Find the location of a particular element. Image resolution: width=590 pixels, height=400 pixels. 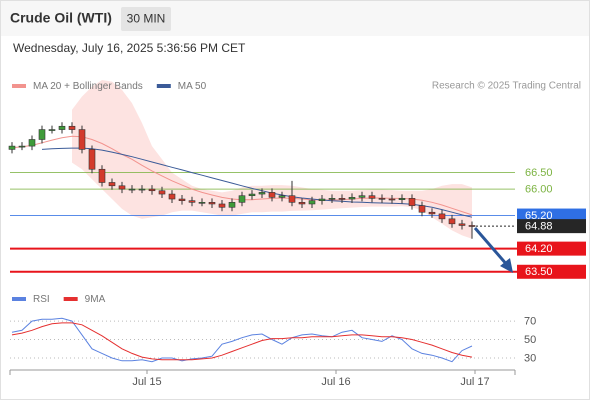

legend-label: MA 20 + Bollinger Bands is located at coordinates (88, 86).